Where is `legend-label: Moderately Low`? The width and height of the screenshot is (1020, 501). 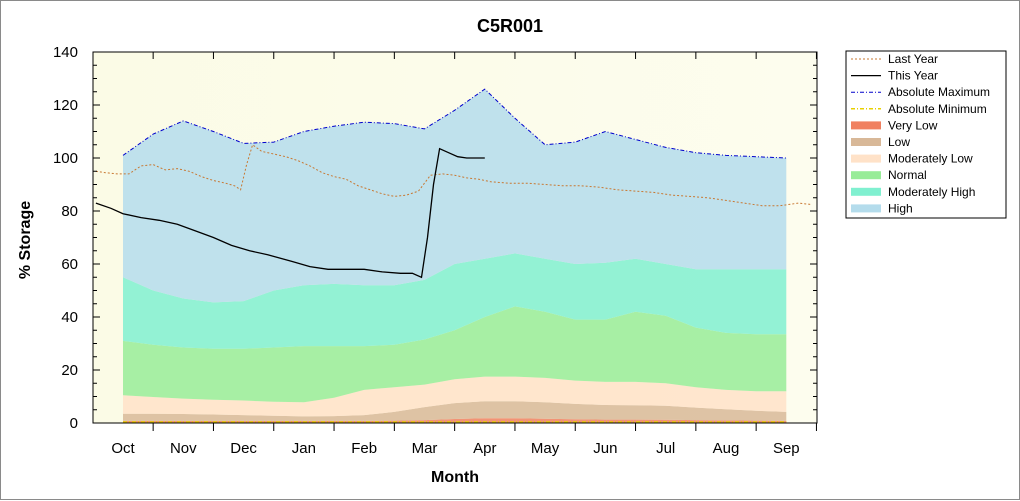
legend-label: Moderately Low is located at coordinates (930, 159).